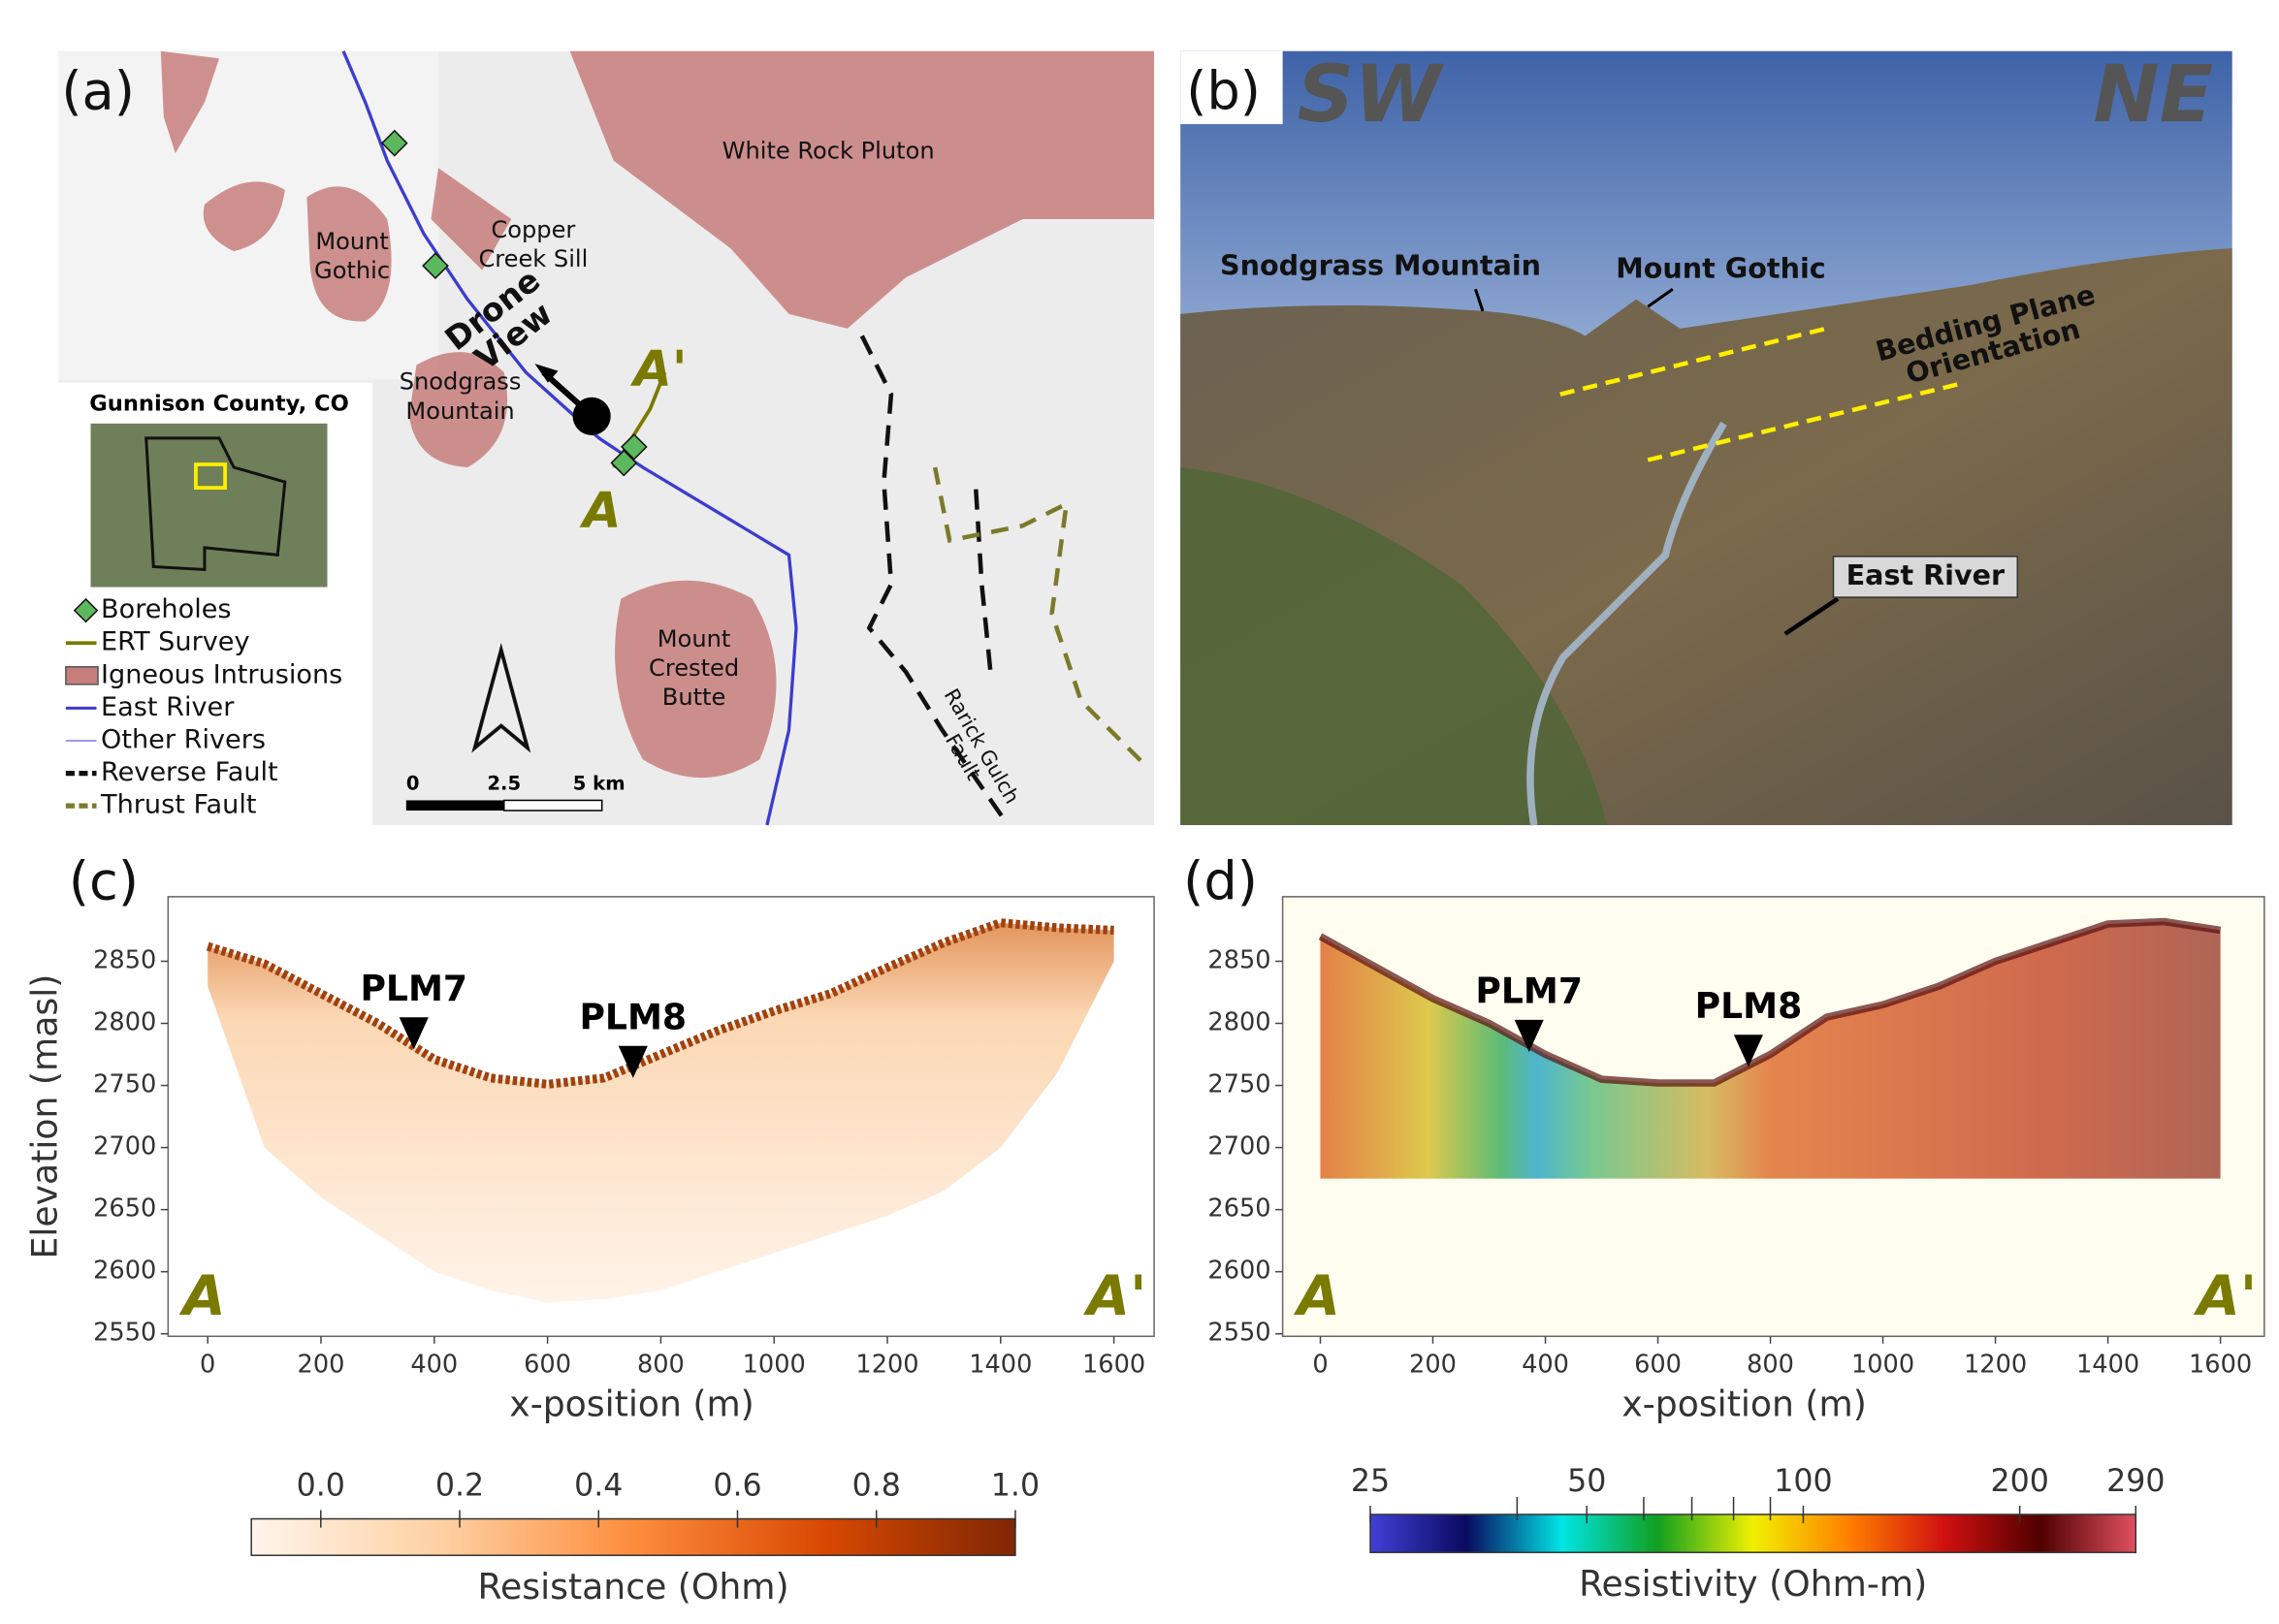 This screenshot has height=1624, width=2279. I want to click on legend-label: Reverse Fault, so click(189, 772).